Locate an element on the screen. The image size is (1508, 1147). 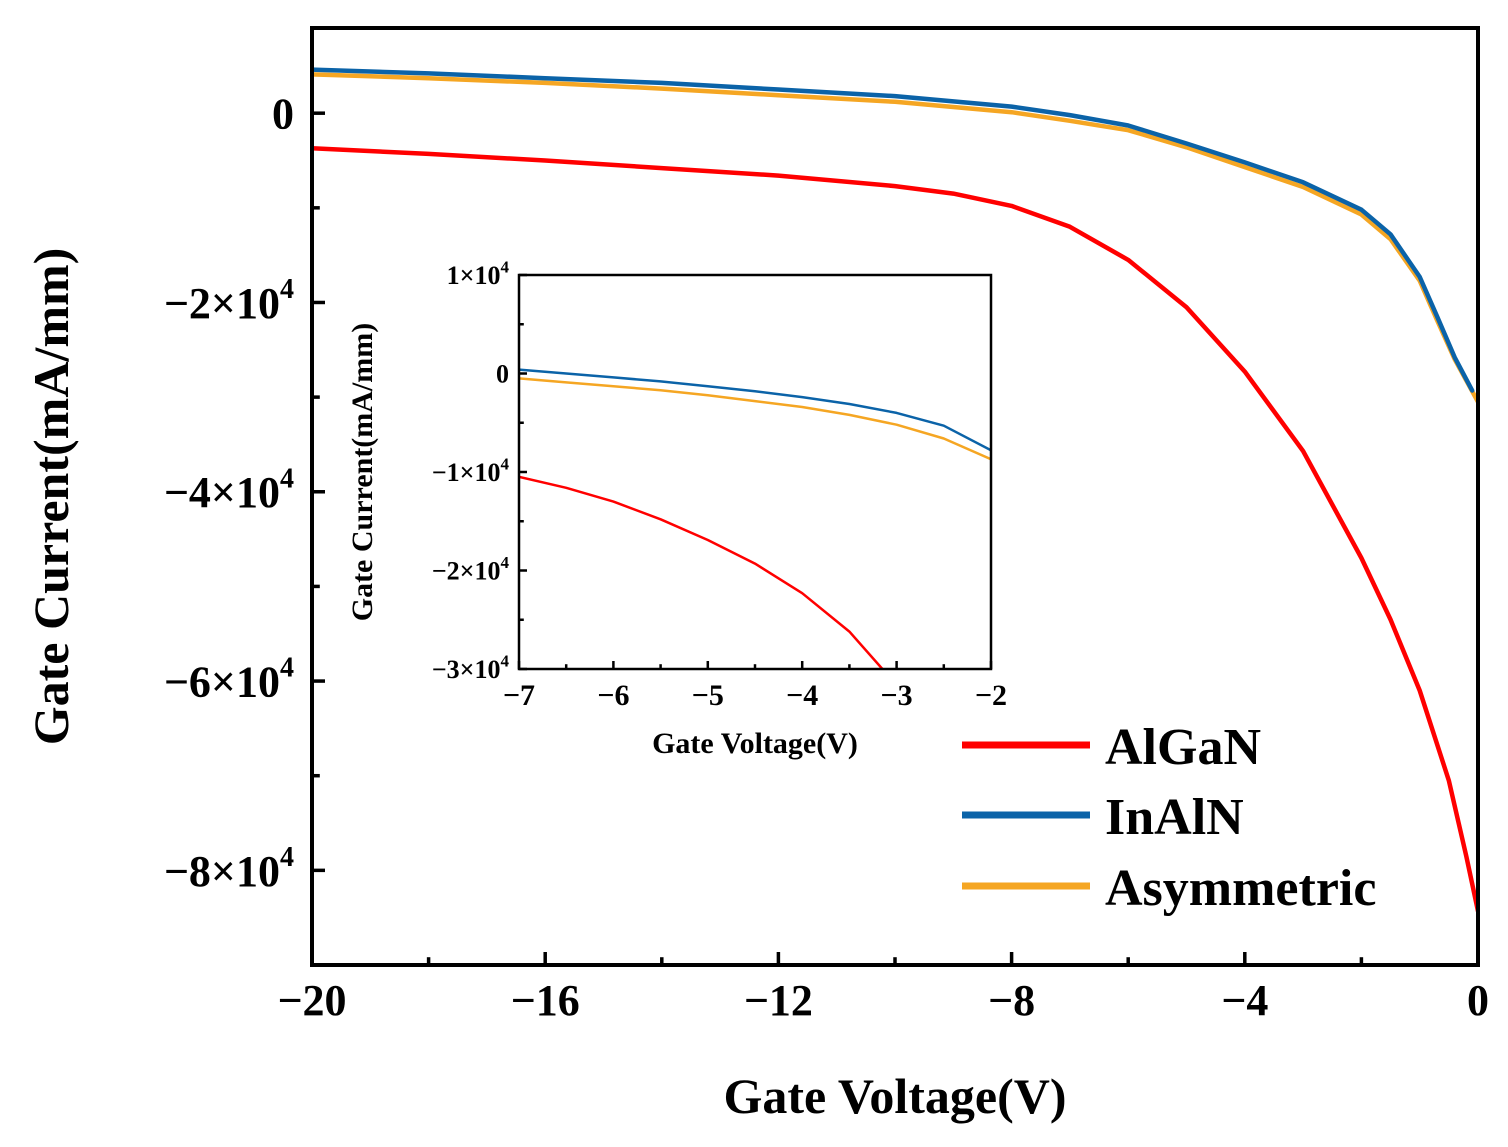
main-y-tick-label: −2×10⁴ is located at coordinates (229, 301).